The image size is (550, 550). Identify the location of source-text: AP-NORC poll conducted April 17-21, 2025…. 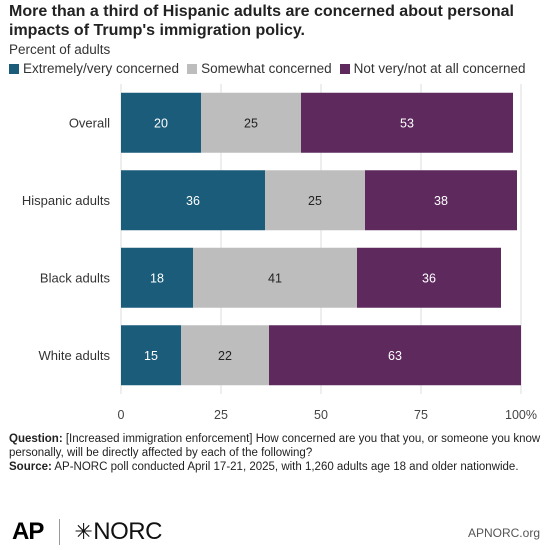
(285, 467).